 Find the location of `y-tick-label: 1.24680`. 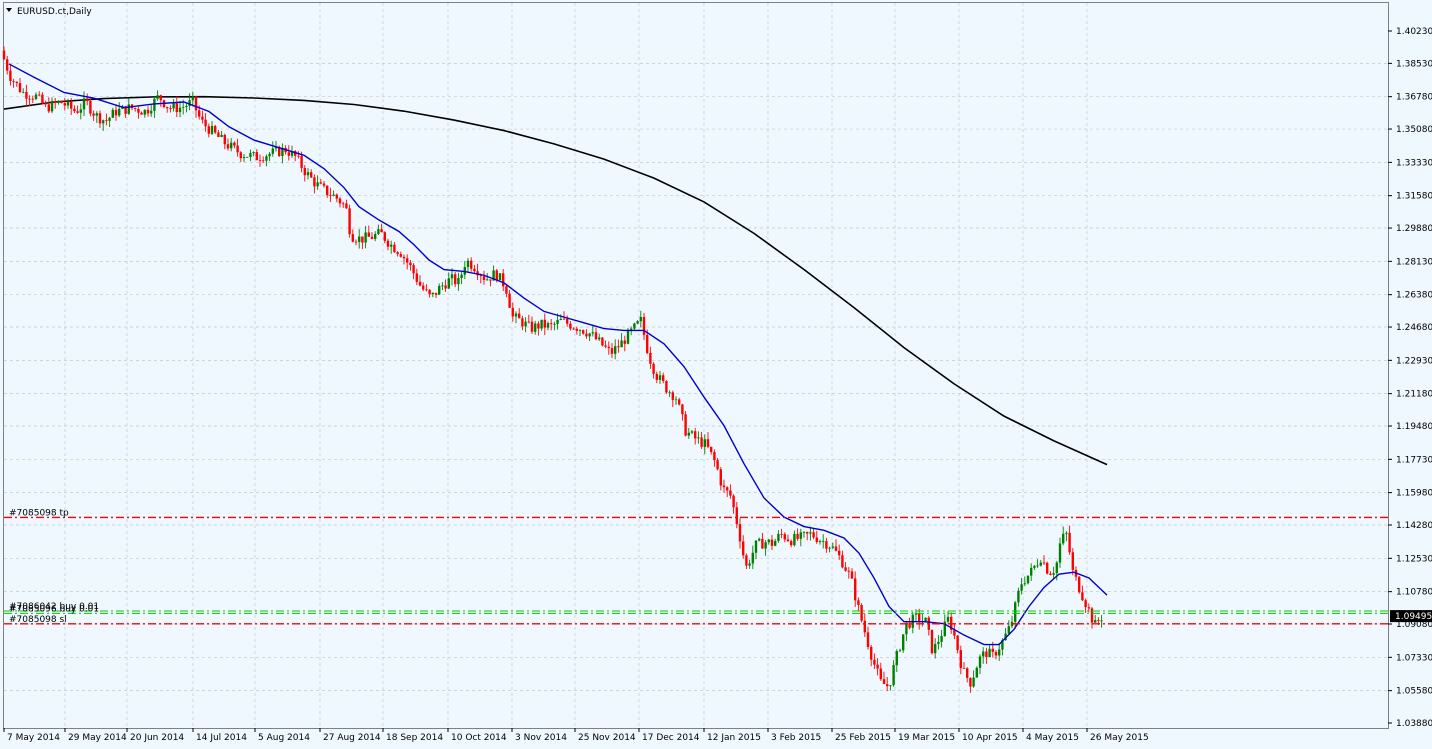

y-tick-label: 1.24680 is located at coordinates (1414, 328).